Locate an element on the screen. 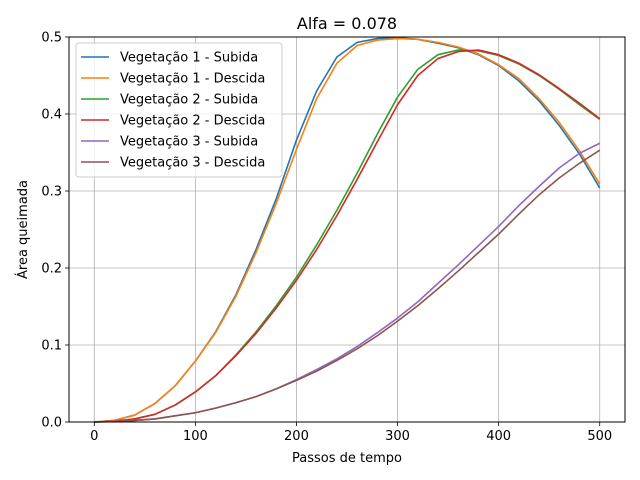 Image resolution: width=640 pixels, height=480 pixels. x-tick-label: 0 is located at coordinates (94, 436).